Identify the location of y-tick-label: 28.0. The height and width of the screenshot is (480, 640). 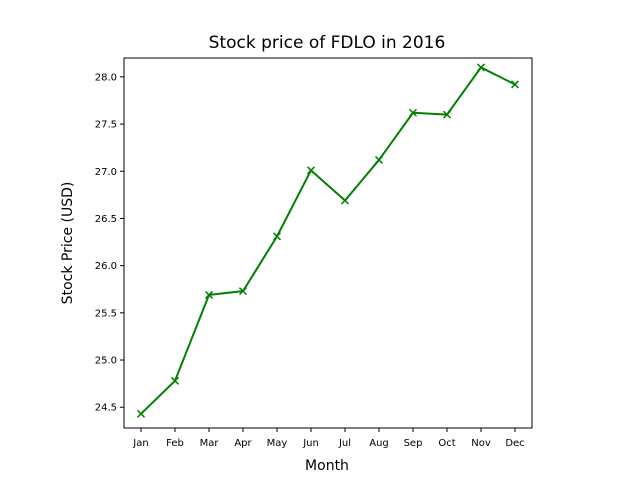
(106, 77).